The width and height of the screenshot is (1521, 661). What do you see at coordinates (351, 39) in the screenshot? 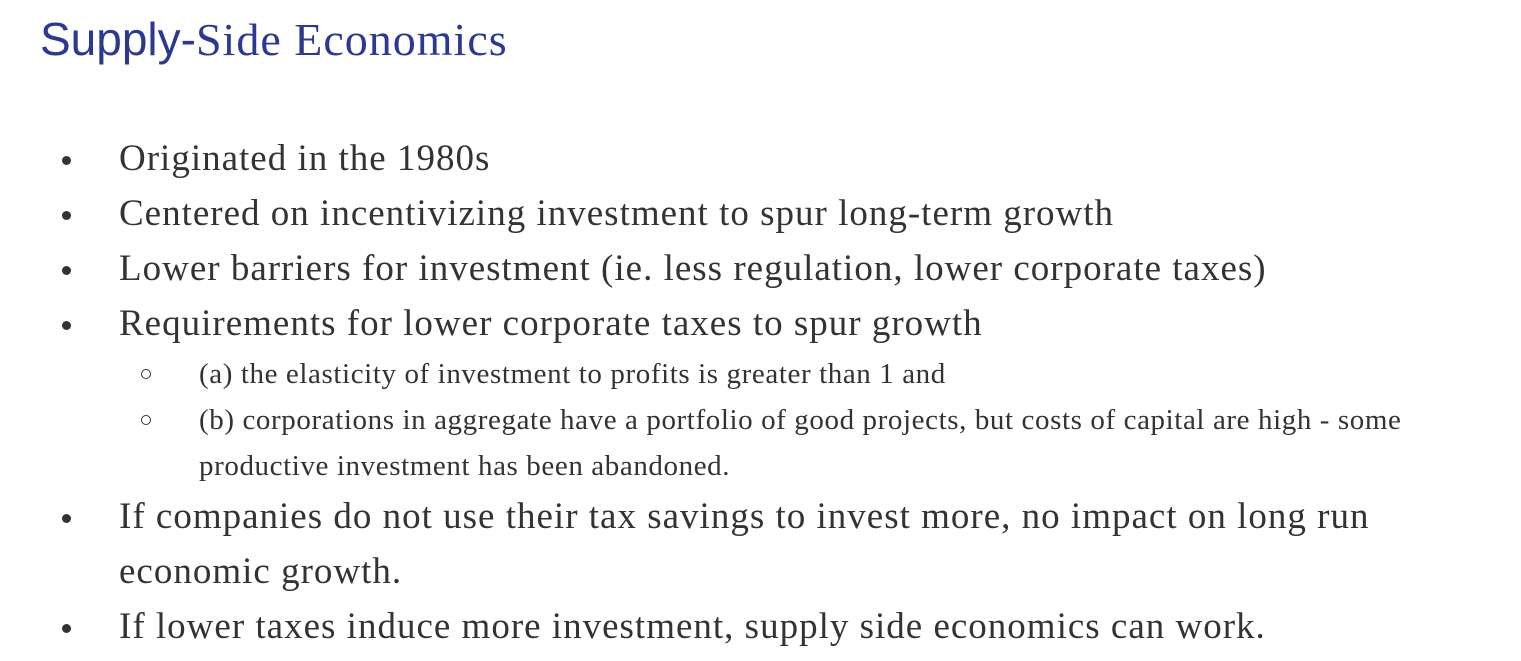
I see `slide-title-part-2: Side Economics` at bounding box center [351, 39].